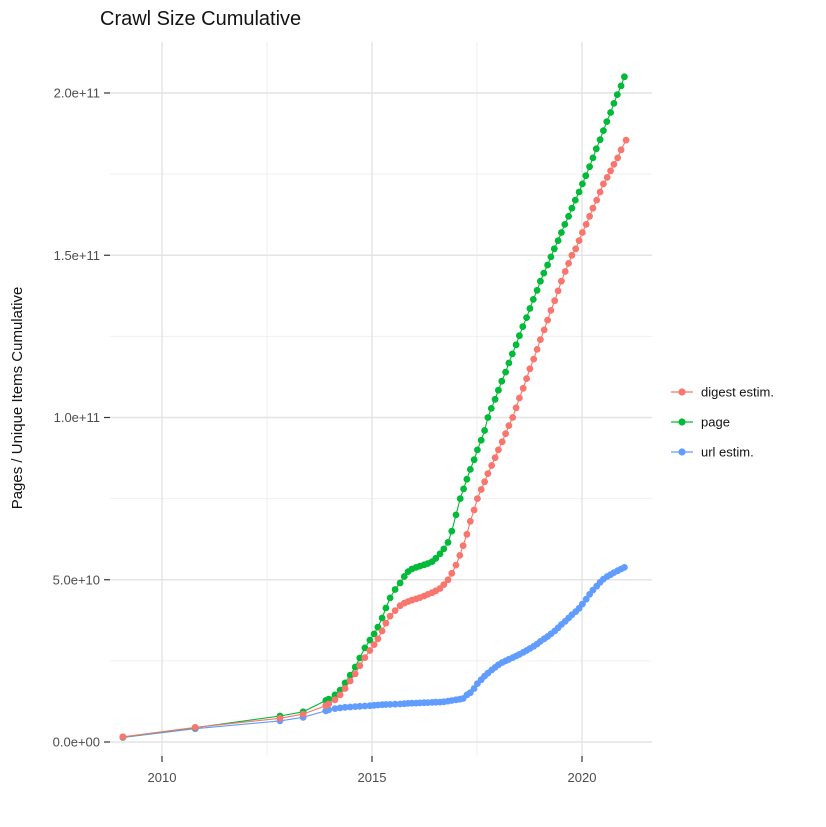 Image resolution: width=826 pixels, height=827 pixels. I want to click on y-tick-label: 5.0e+10, so click(76, 579).